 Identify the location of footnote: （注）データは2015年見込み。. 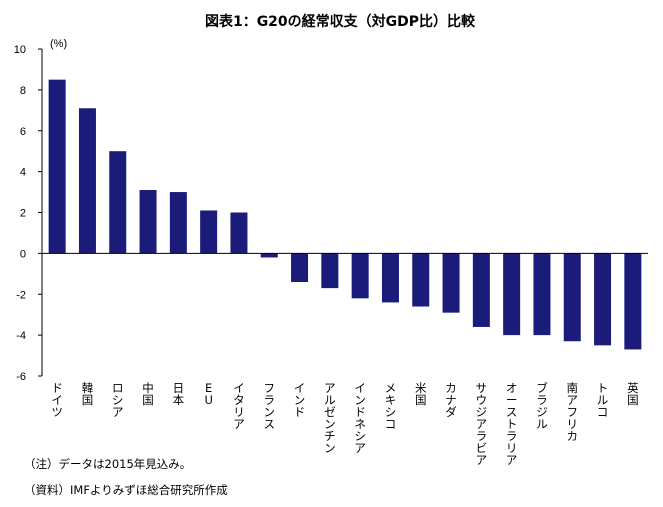
(107, 464).